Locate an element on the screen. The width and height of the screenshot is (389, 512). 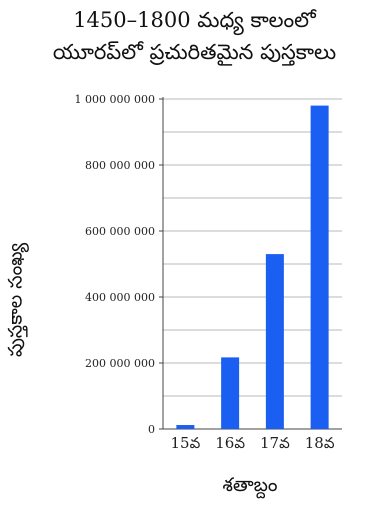
x-tick-label: 15వ is located at coordinates (185, 443).